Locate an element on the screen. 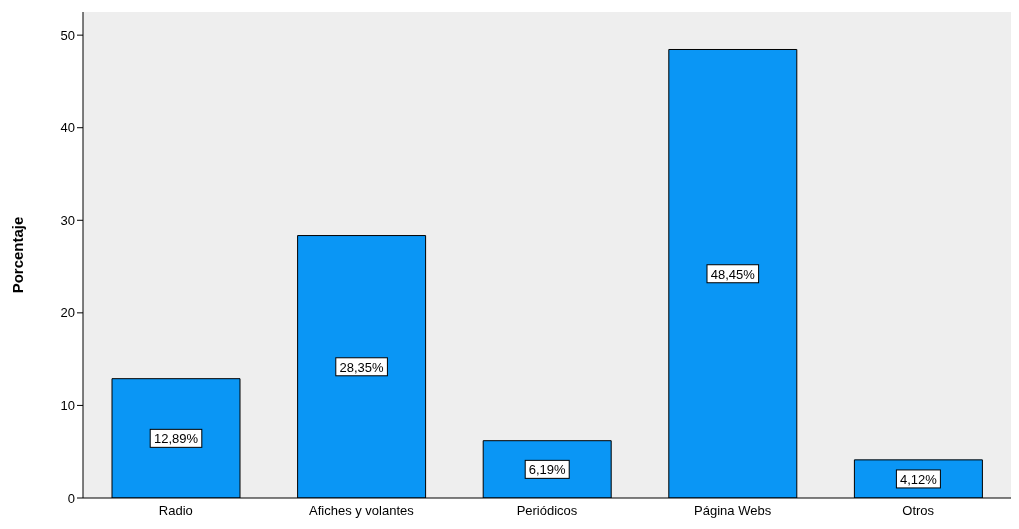  y-axis-title: Porcentaje is located at coordinates (18, 255).